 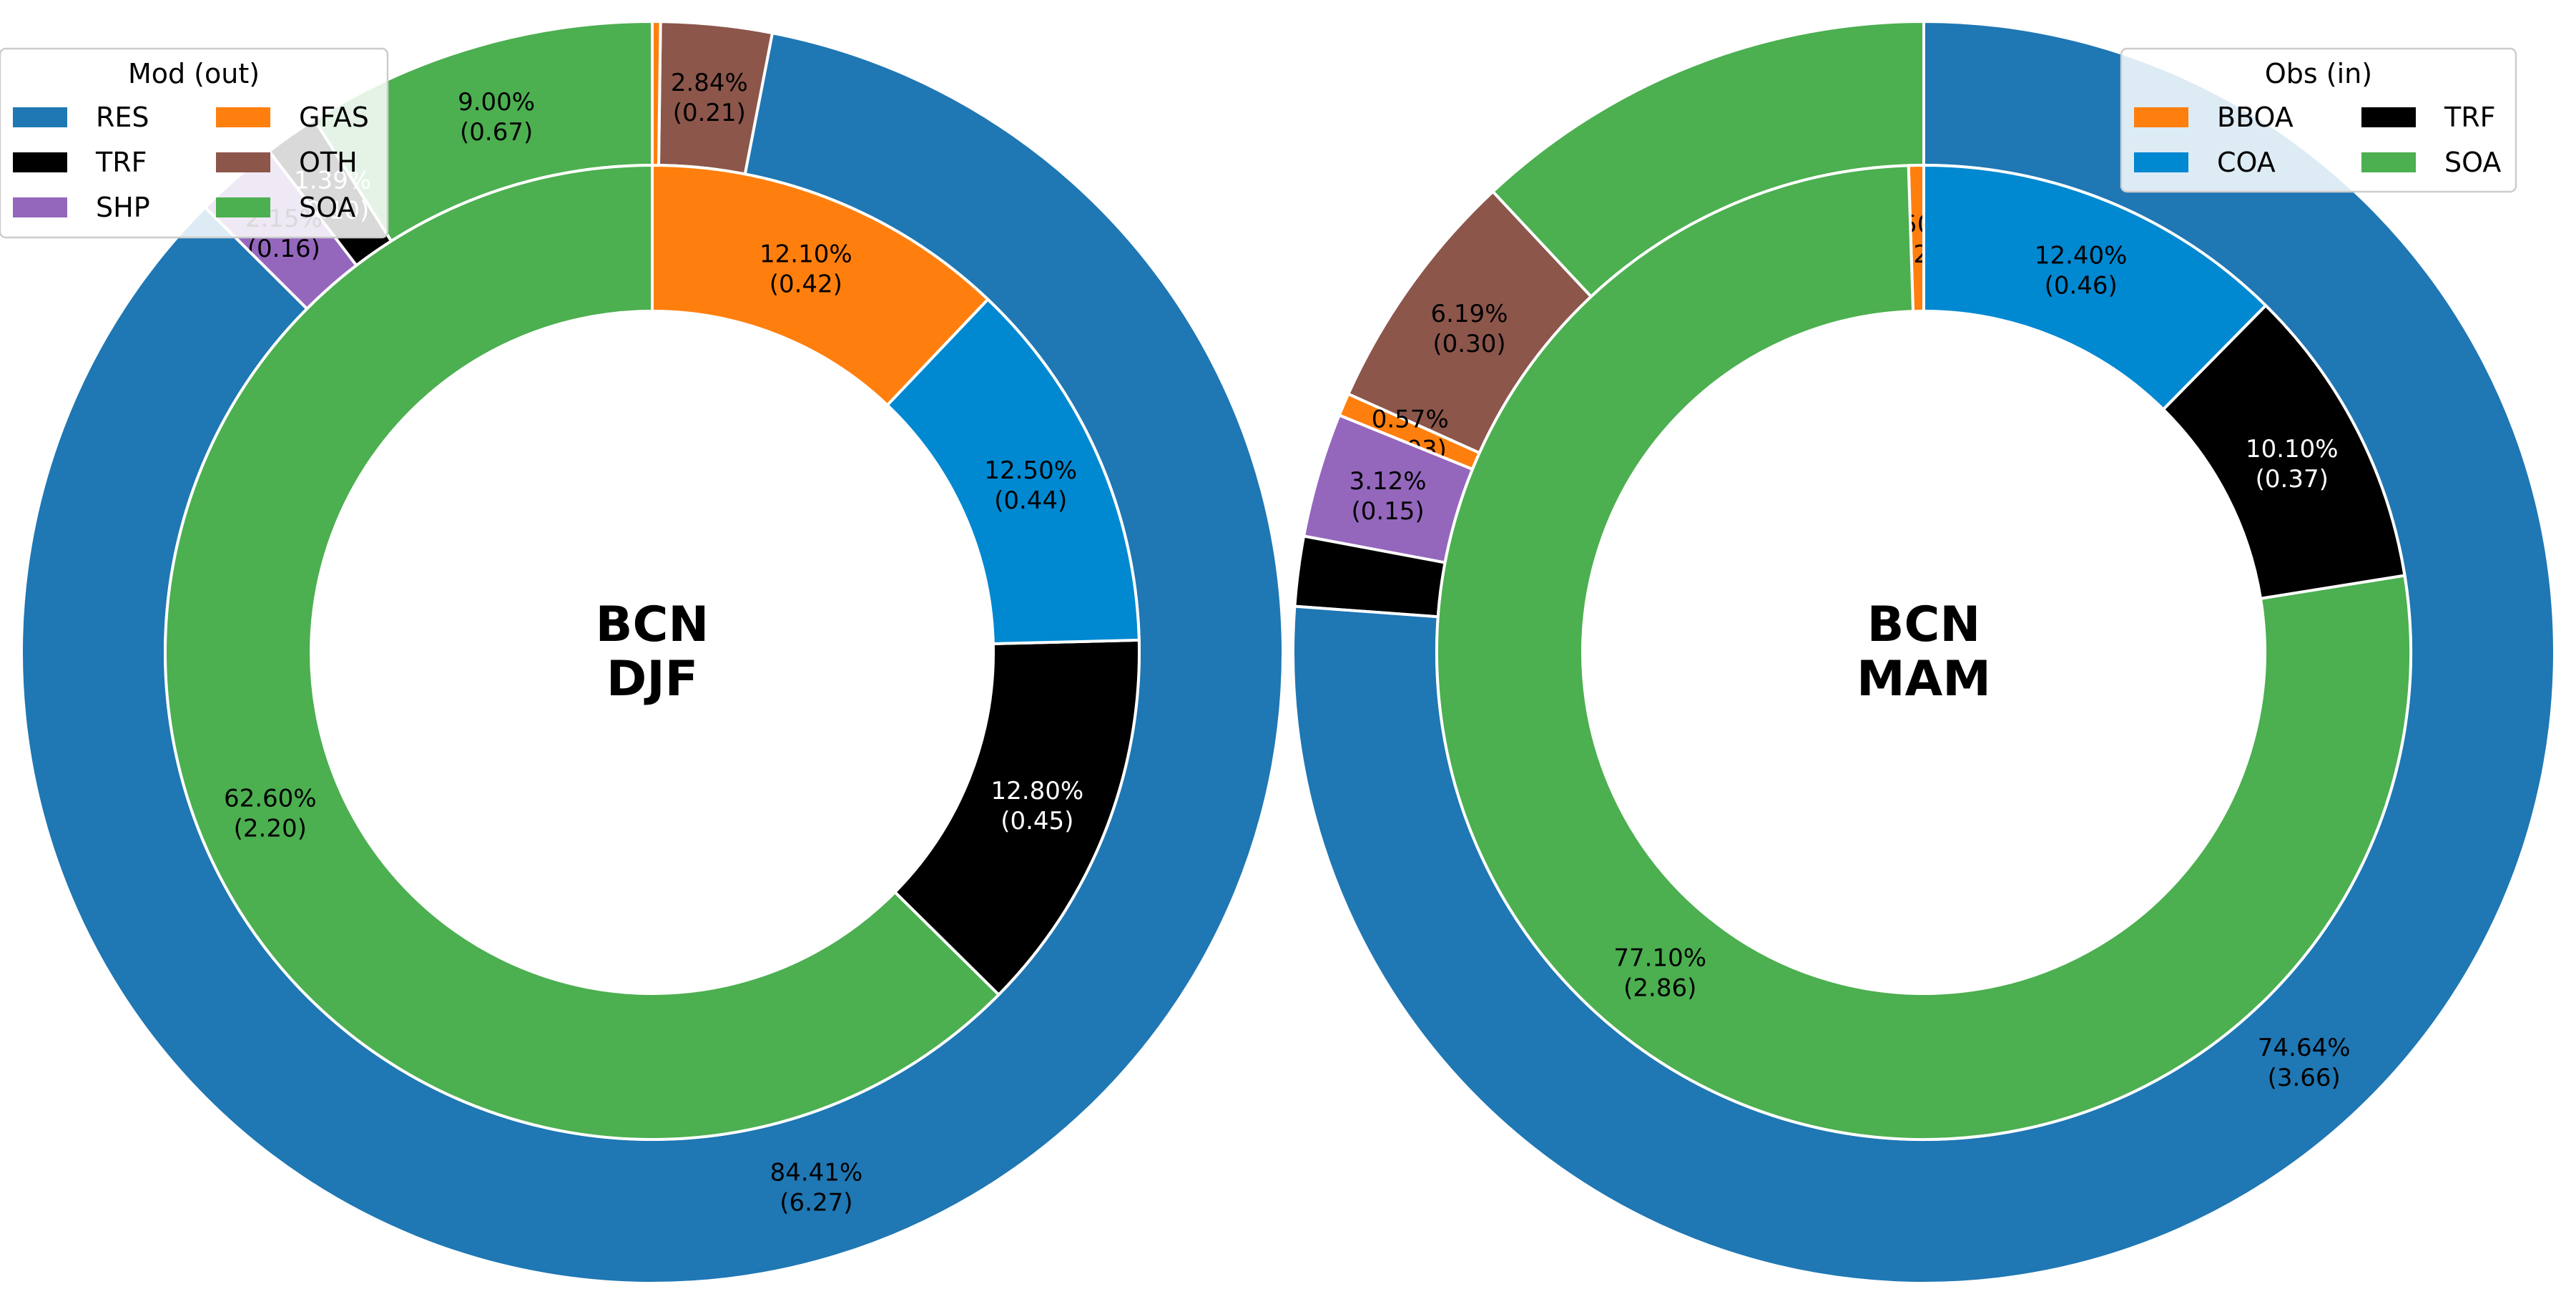 I want to click on legend-label-gfas: GFAS, so click(x=334, y=117).